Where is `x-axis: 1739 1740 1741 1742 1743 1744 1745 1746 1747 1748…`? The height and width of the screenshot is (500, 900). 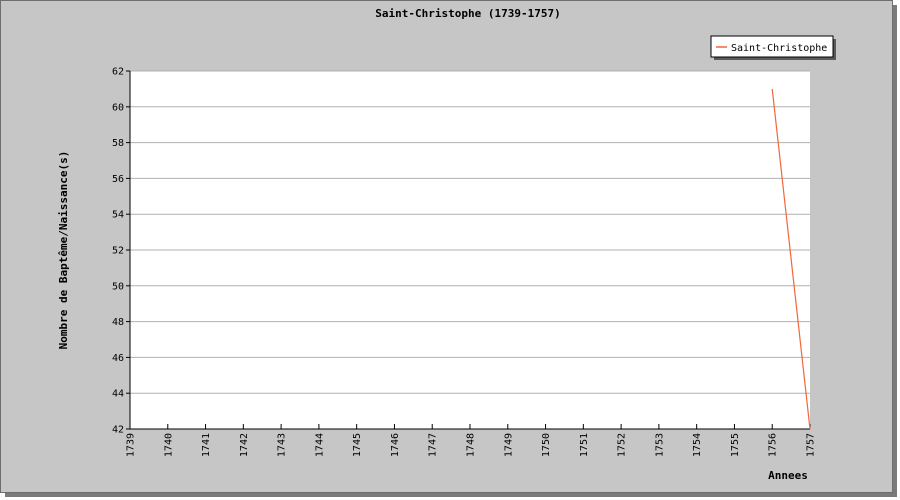 x-axis: 1739 1740 1741 1742 1743 1744 1745 1746 1747 1748… is located at coordinates (471, 440).